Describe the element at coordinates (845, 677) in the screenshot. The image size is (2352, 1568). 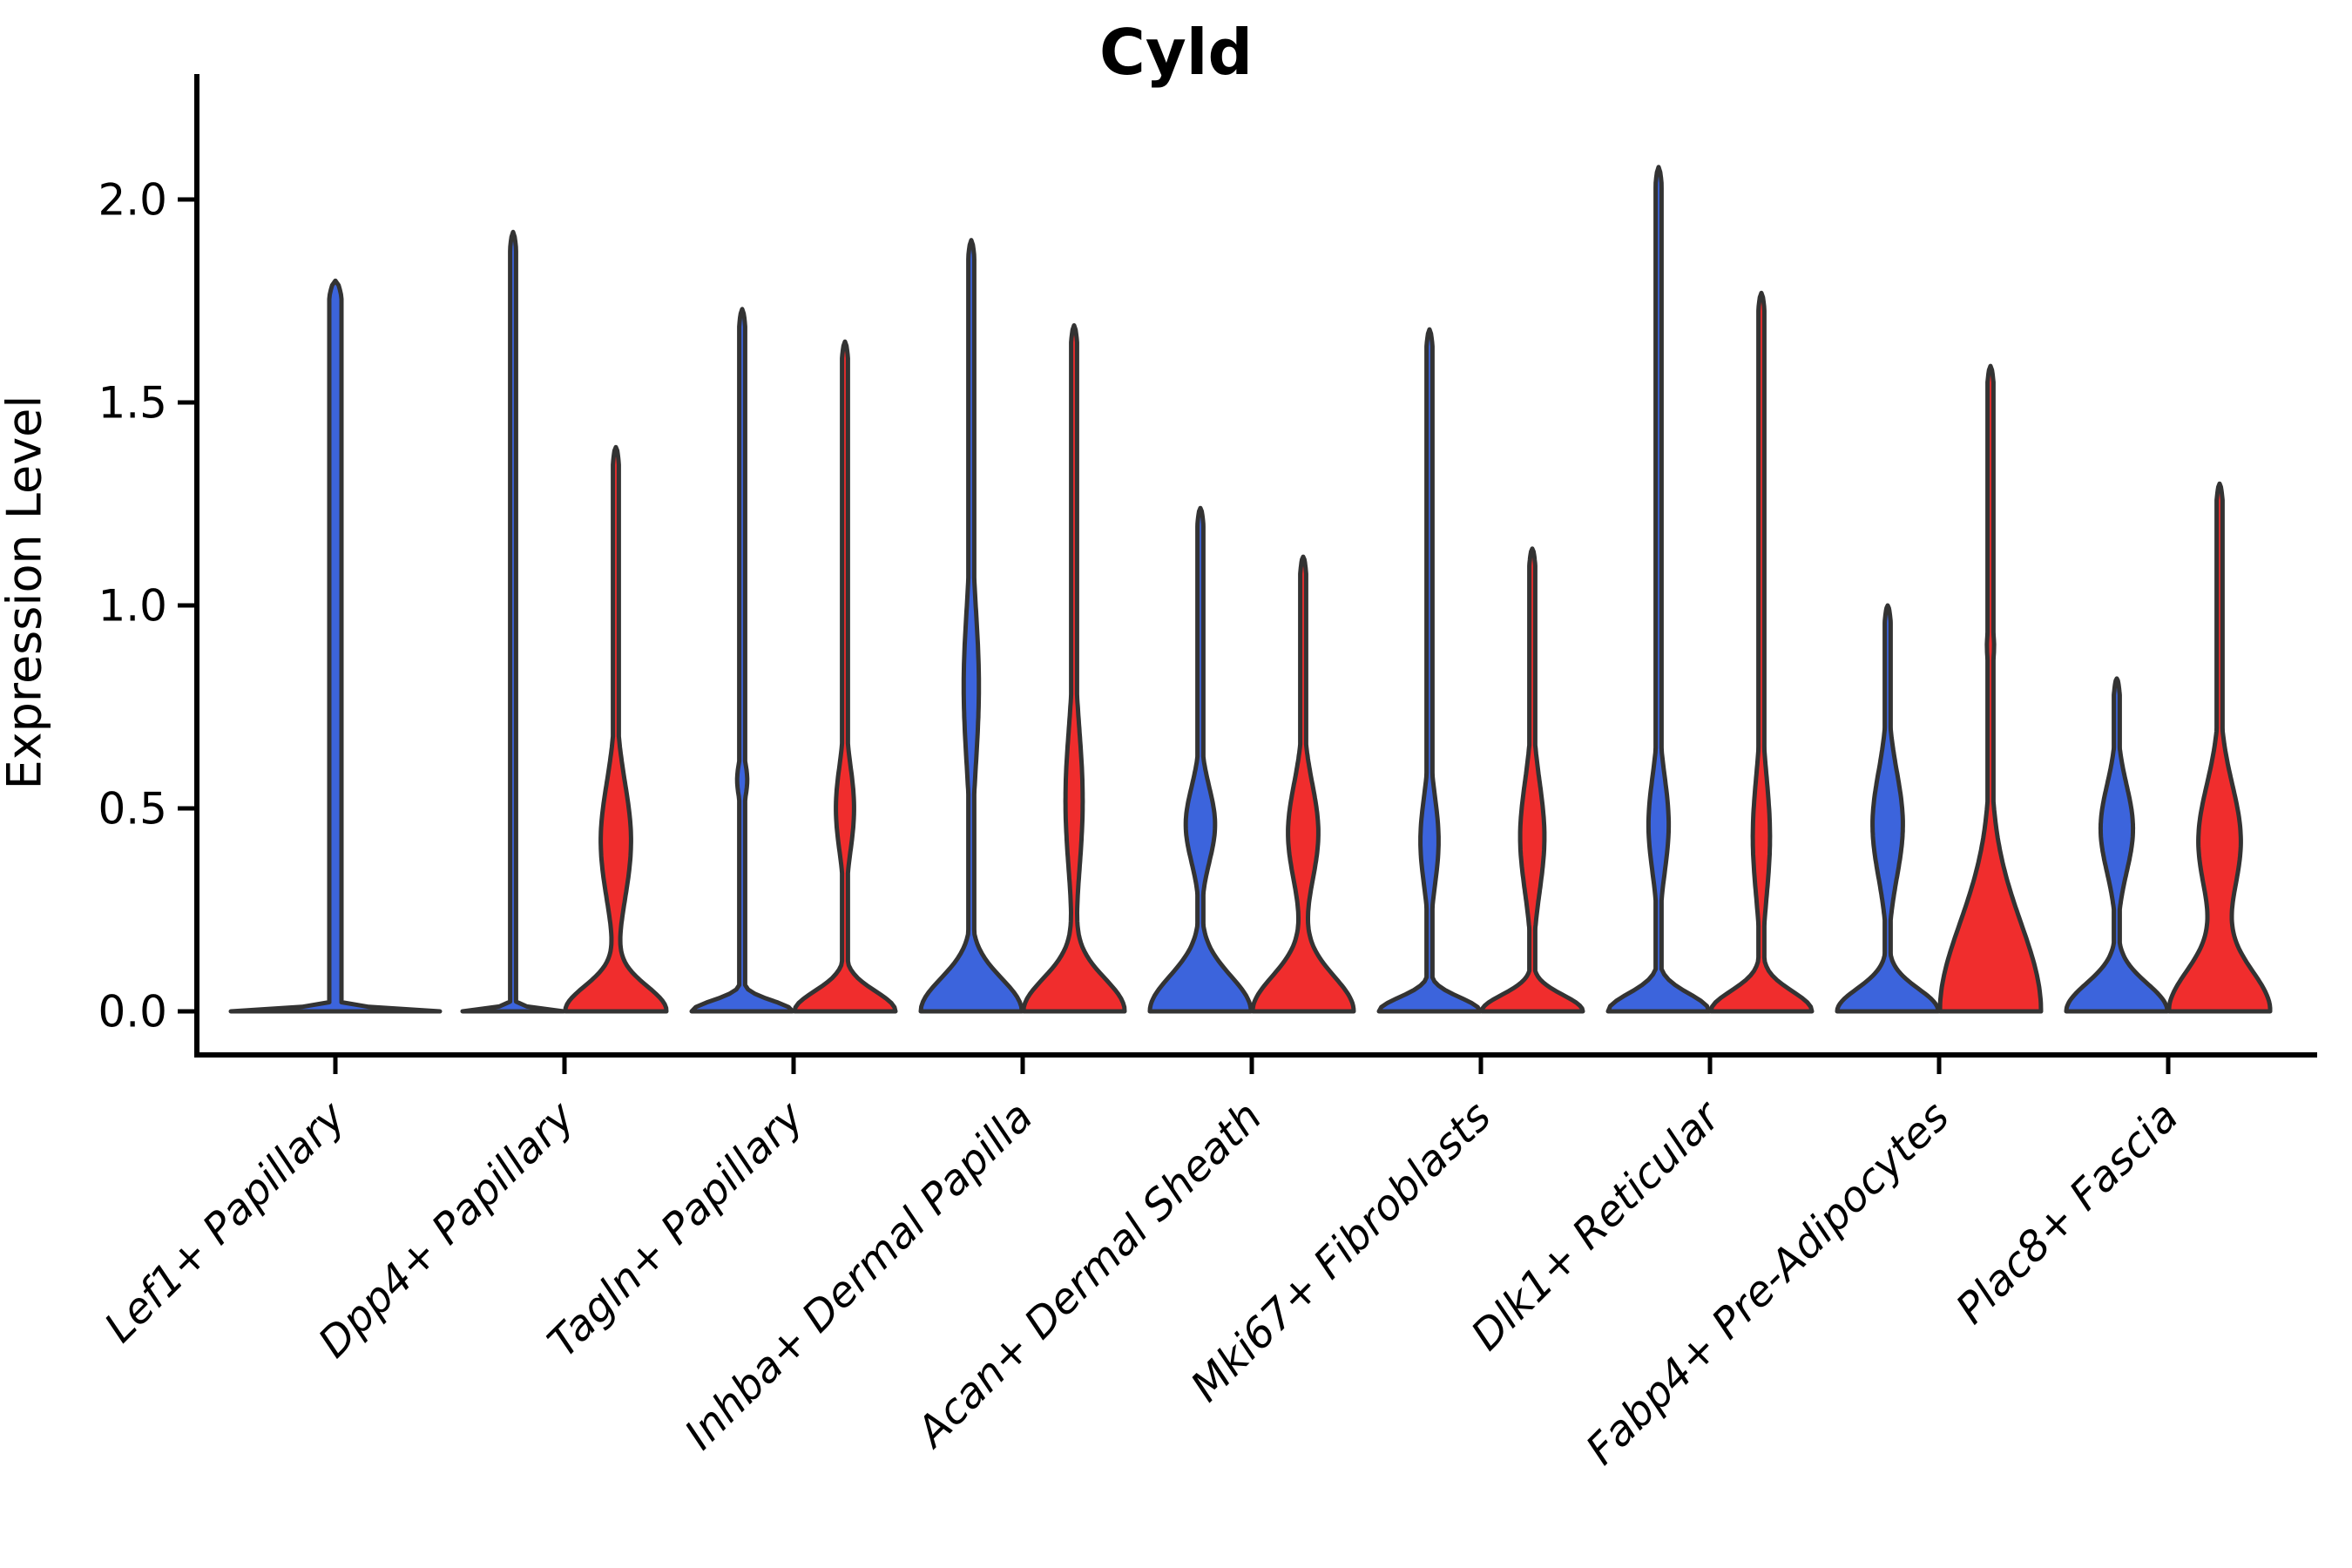
I see `violin-red-tagln-papillary` at that location.